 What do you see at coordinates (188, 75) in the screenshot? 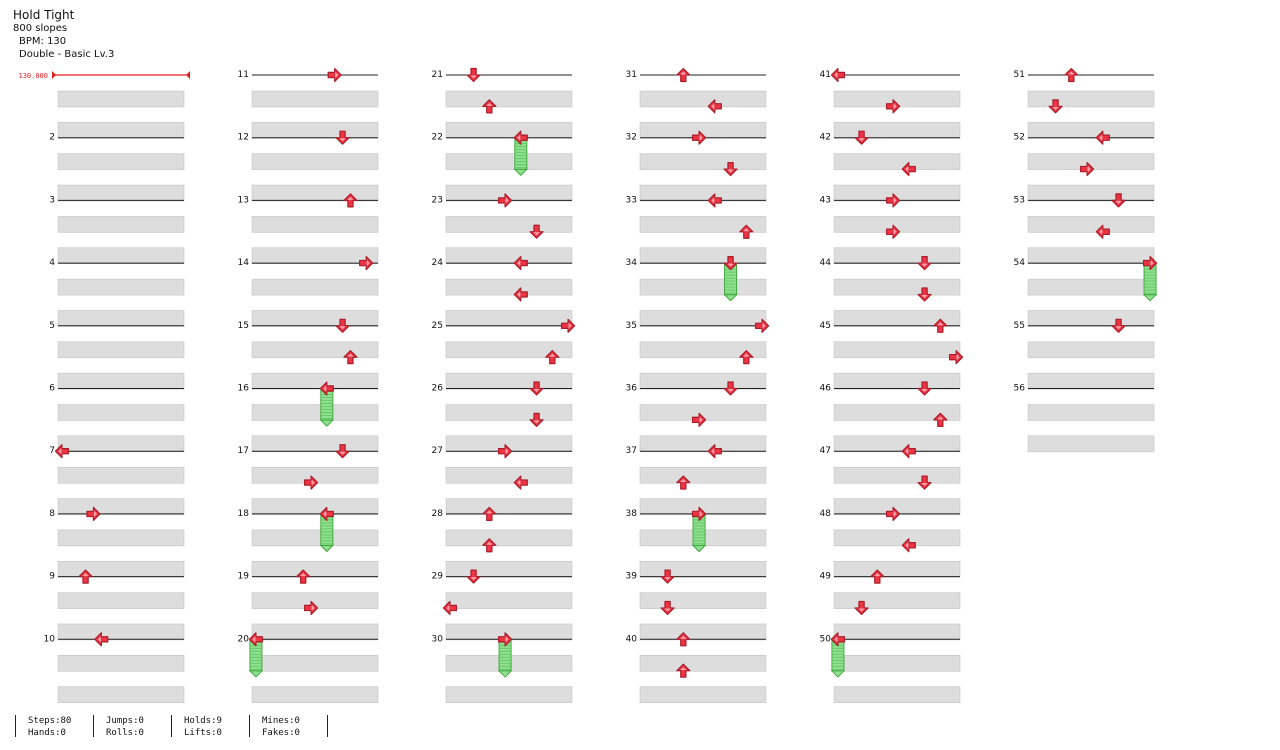
I see `bpm-marker-end` at bounding box center [188, 75].